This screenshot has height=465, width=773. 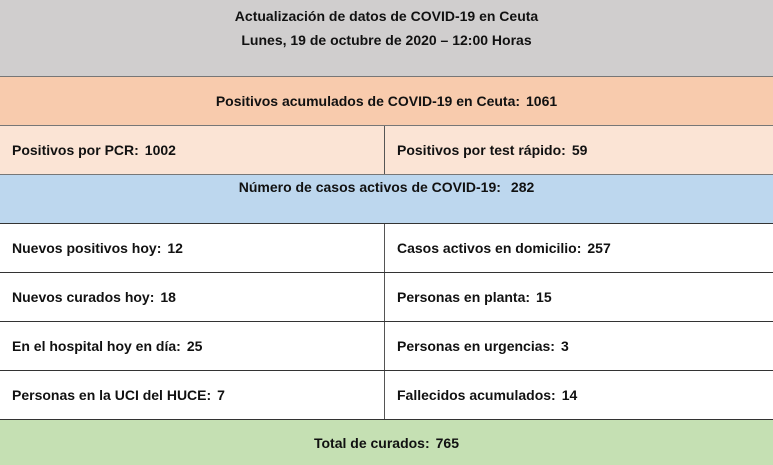 I want to click on cell: Número de casos activos de COVID-19: 282, so click(x=386, y=199).